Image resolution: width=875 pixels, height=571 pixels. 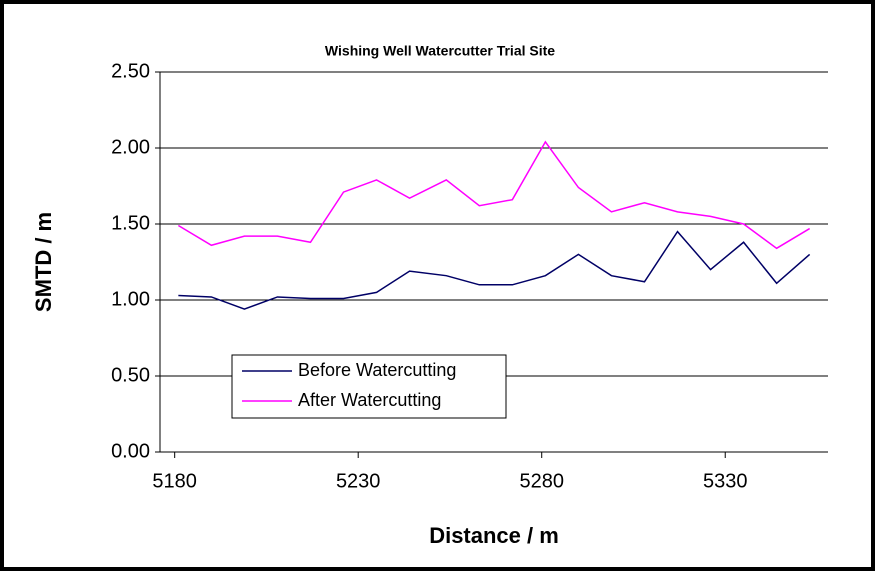 I want to click on legend-box, so click(x=369, y=386).